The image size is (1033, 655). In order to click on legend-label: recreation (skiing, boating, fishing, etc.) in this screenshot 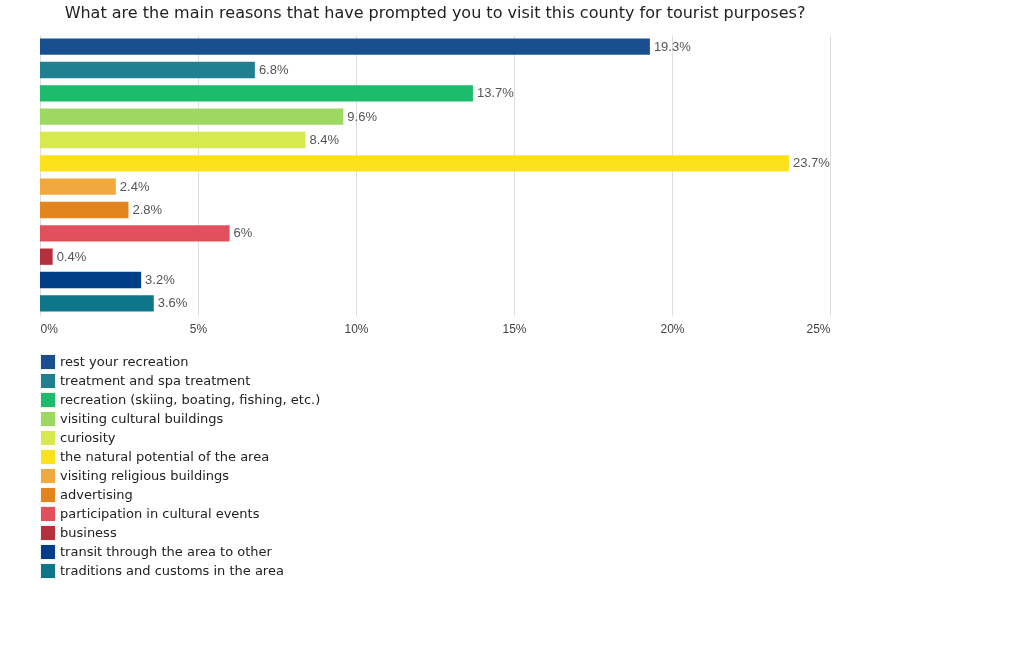, I will do `click(190, 399)`.